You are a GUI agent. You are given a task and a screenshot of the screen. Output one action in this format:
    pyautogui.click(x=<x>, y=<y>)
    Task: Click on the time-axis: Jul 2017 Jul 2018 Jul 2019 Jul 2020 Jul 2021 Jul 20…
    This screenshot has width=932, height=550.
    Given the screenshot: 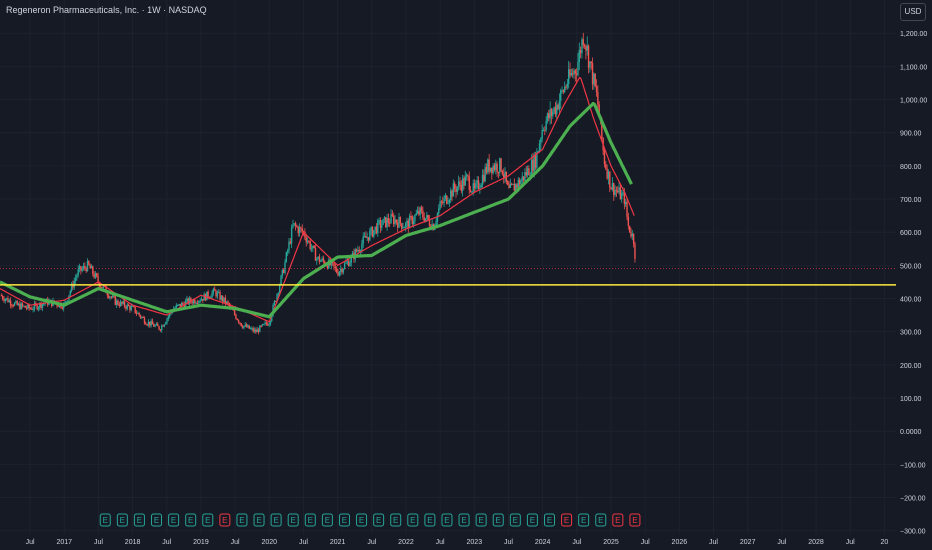 What is the action you would take?
    pyautogui.click(x=466, y=542)
    